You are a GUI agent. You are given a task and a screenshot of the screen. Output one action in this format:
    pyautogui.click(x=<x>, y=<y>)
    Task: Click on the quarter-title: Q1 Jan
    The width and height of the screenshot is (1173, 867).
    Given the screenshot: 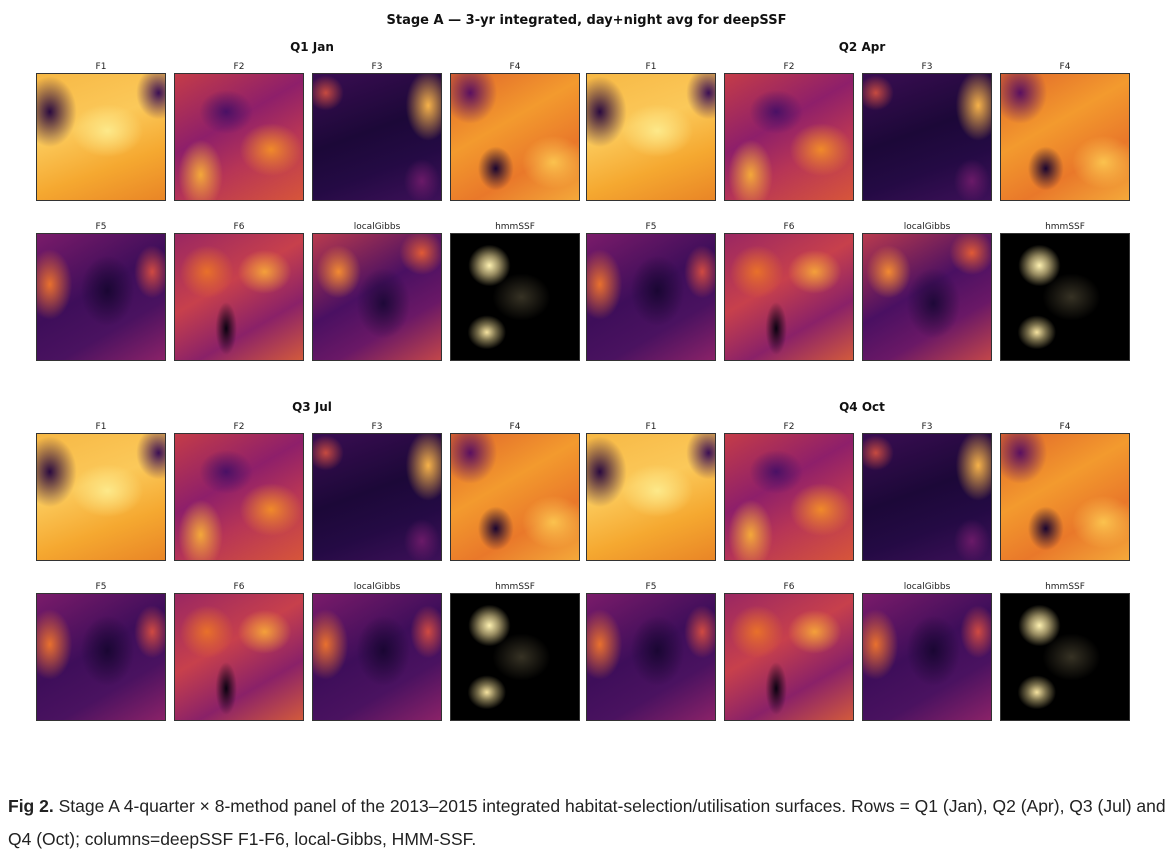 What is the action you would take?
    pyautogui.click(x=312, y=47)
    